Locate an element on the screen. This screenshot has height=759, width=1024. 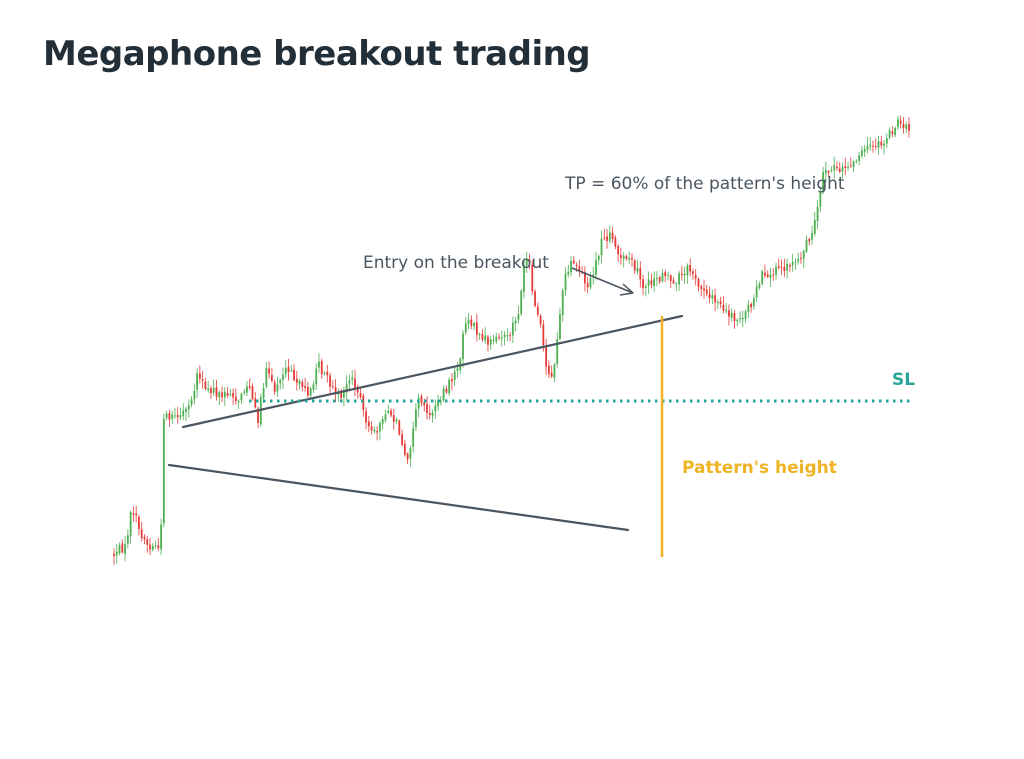
entry-annotation: Entry on the breakout is located at coordinates (456, 263).